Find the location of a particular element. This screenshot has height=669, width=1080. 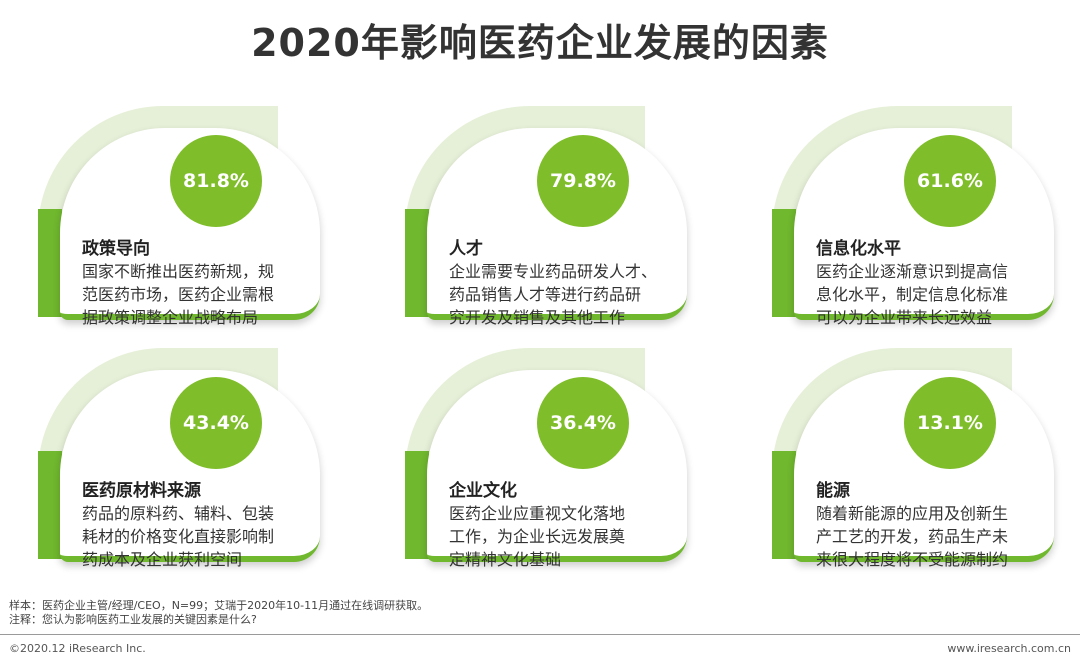

percent-badge: 81.8% is located at coordinates (216, 181).